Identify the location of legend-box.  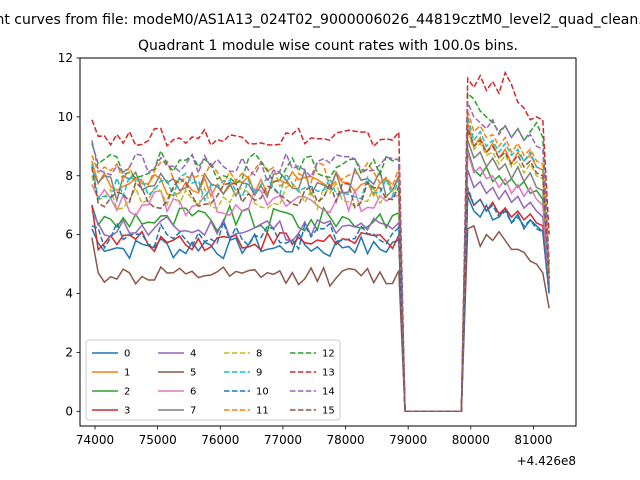
(213, 380).